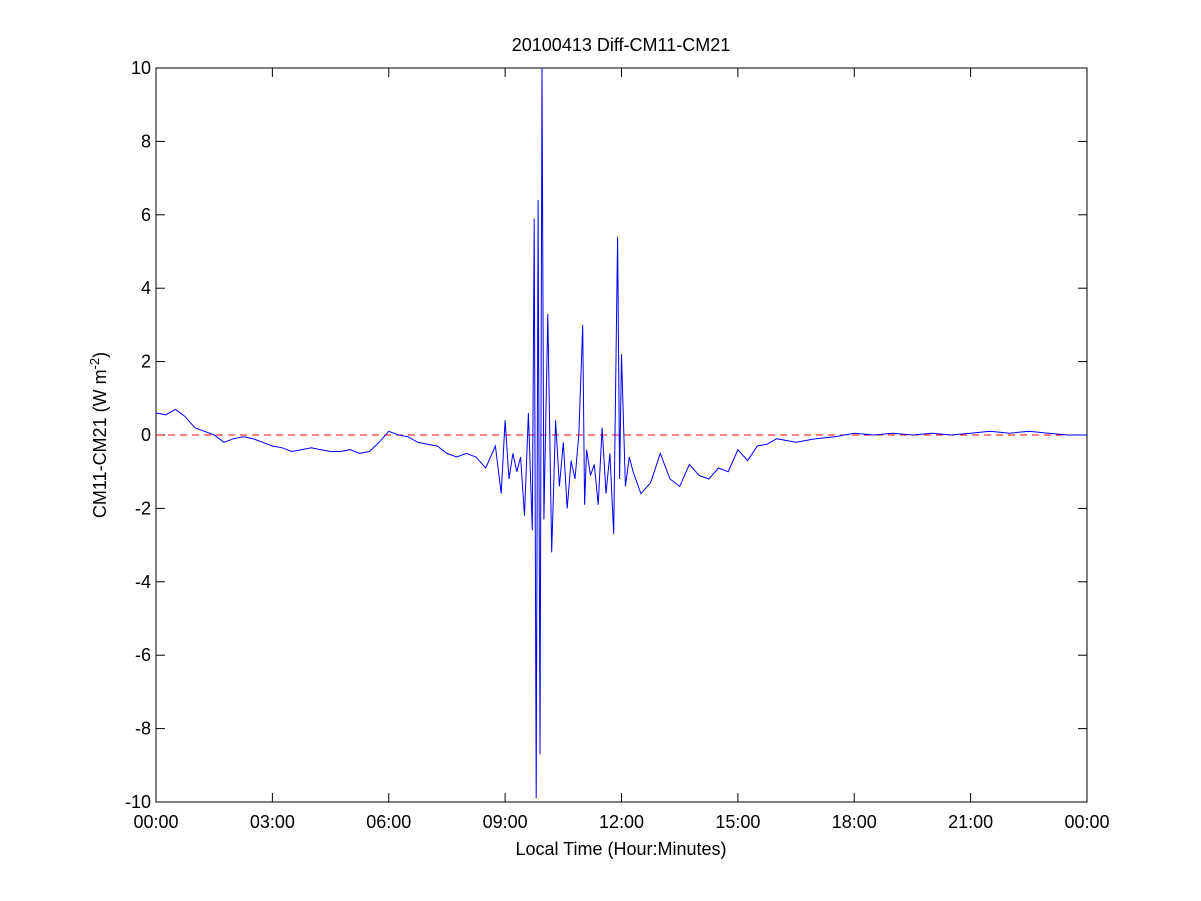 The height and width of the screenshot is (901, 1201). What do you see at coordinates (100, 443) in the screenshot?
I see `y-axis-label-main: CM11-CM21 (W m` at bounding box center [100, 443].